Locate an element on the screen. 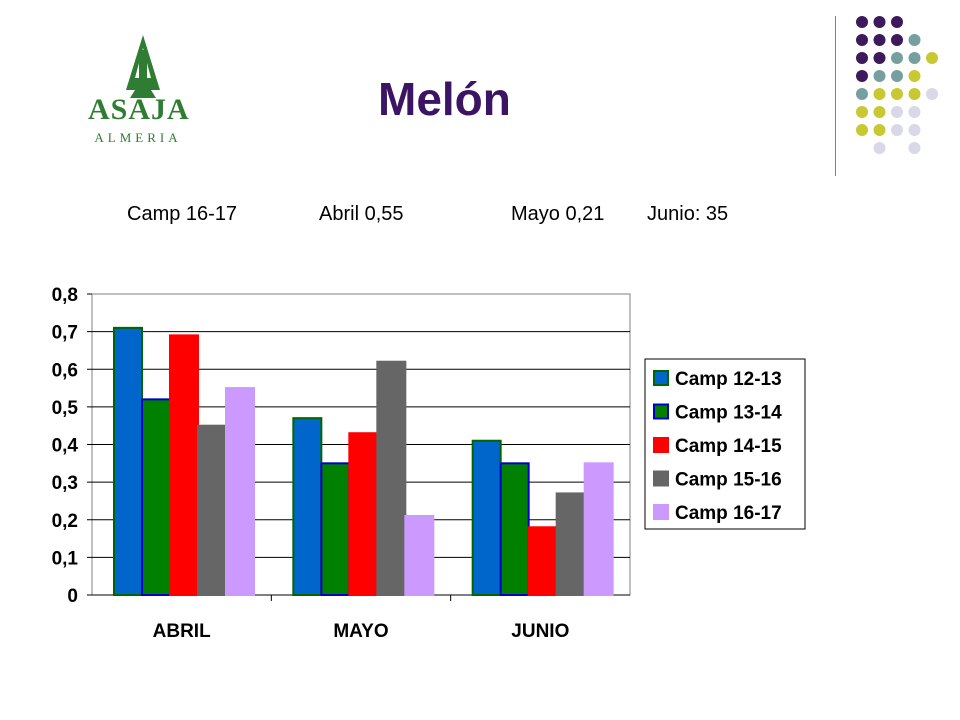 The height and width of the screenshot is (720, 960). y-tick-label: 0,8 is located at coordinates (65, 295).